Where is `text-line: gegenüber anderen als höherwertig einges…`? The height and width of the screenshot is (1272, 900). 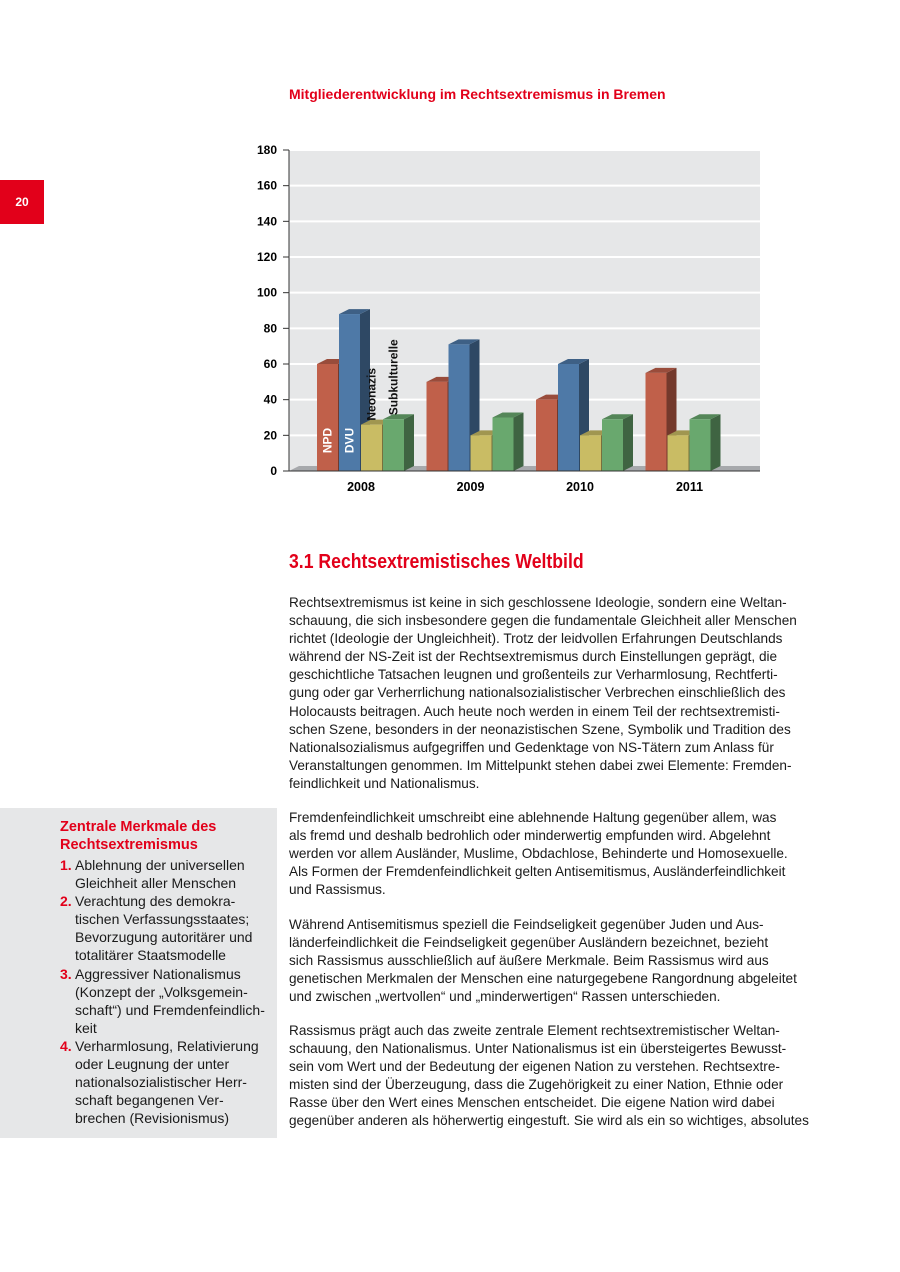
text-line: gegenüber anderen als höherwertig einges… is located at coordinates (549, 1121).